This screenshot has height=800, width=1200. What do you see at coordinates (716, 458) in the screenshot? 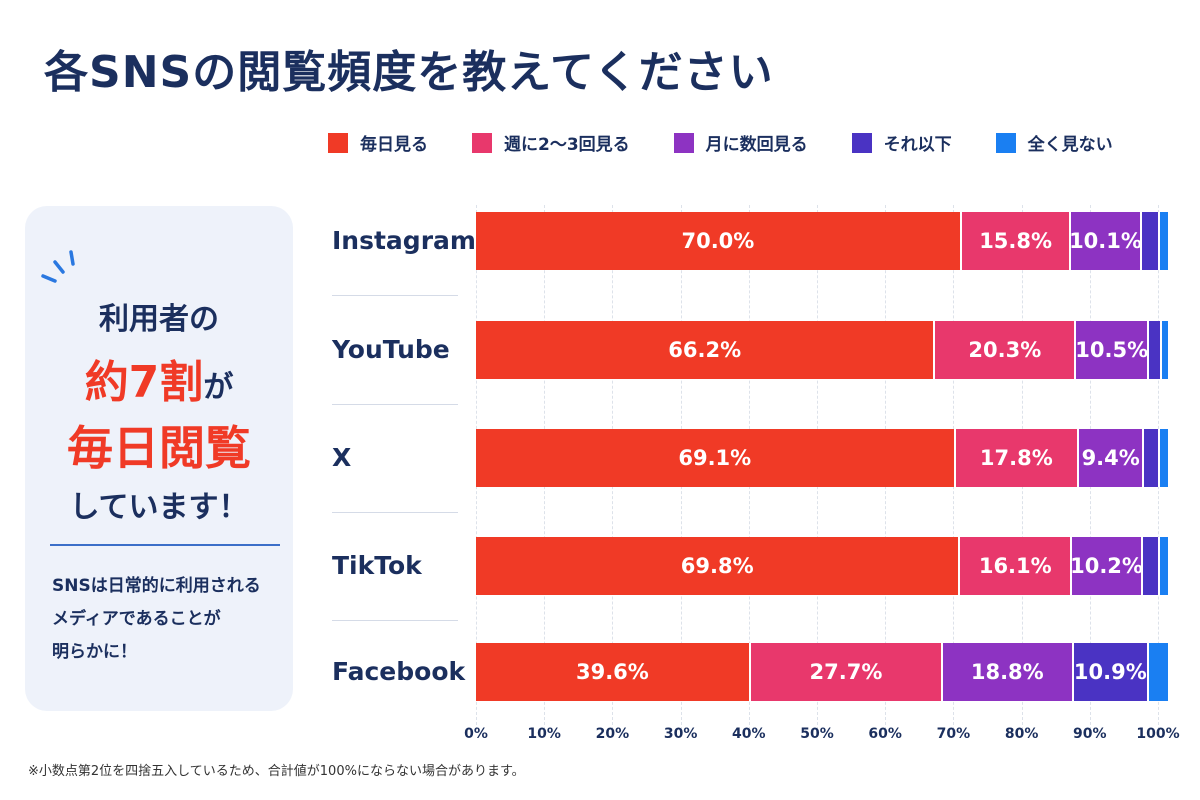
I see `bar-segment: 69.1%` at bounding box center [716, 458].